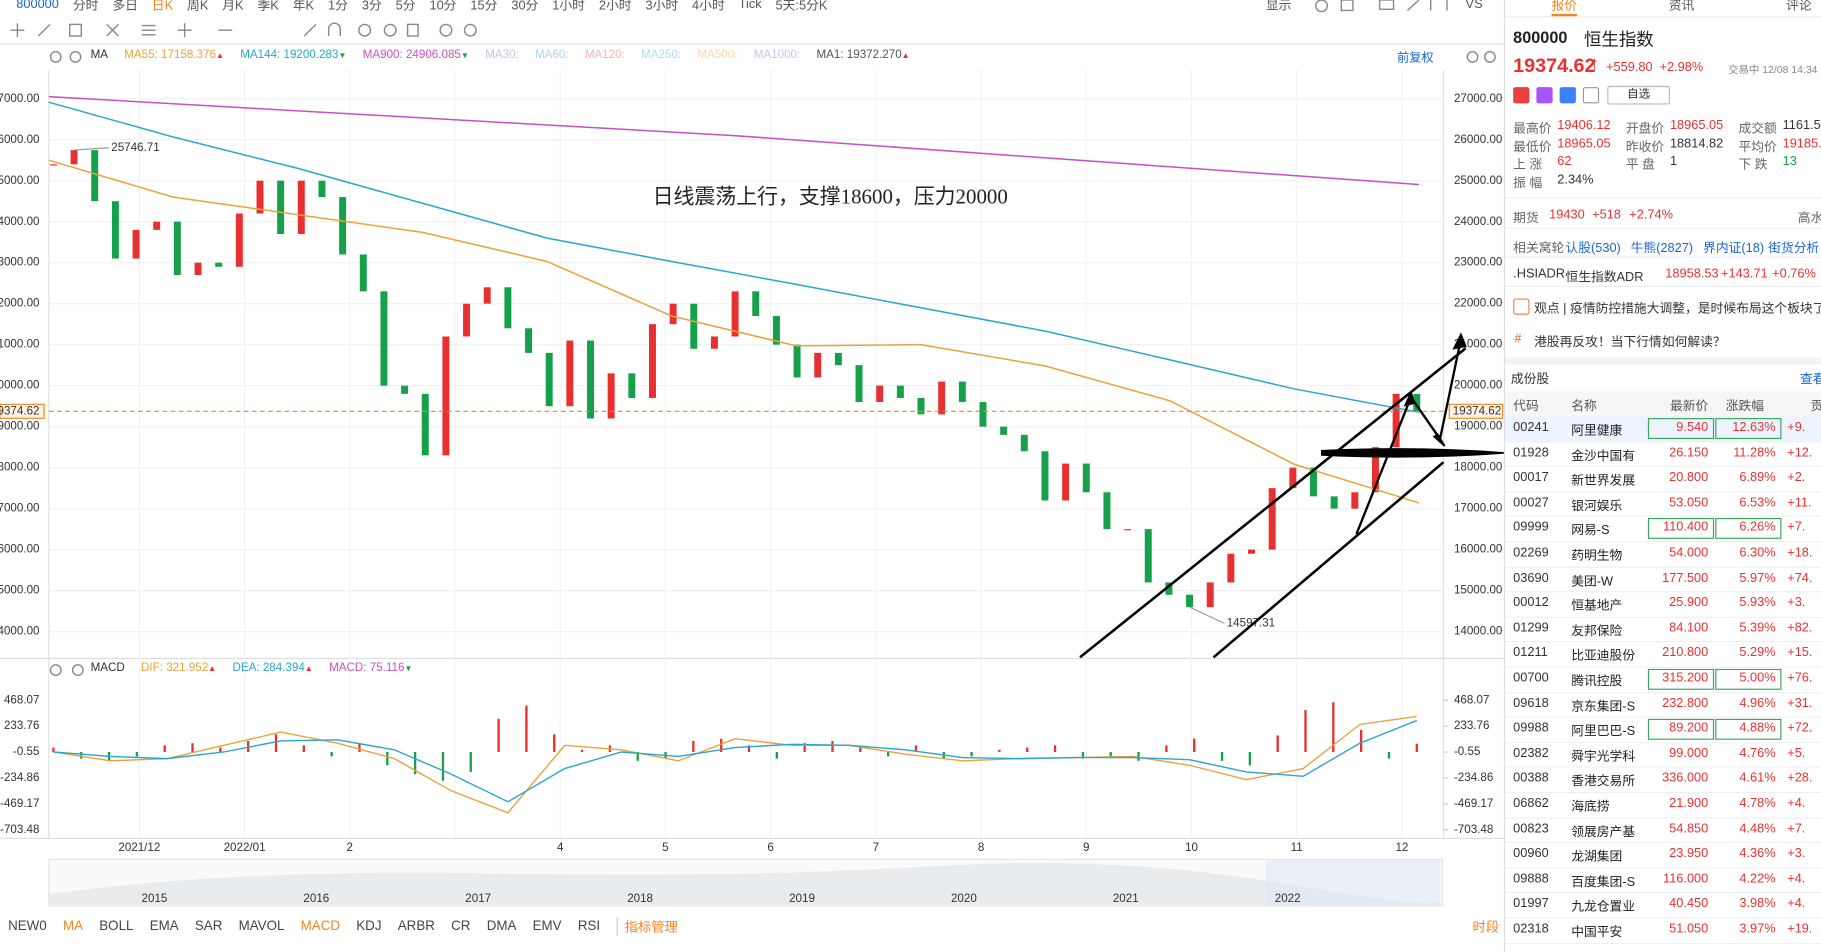 Image resolution: width=1821 pixels, height=952 pixels. I want to click on indicator-manage: 指标管理, so click(647, 927).